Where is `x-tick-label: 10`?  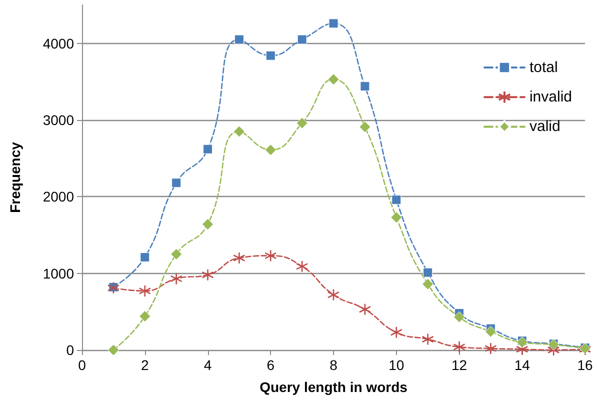 x-tick-label: 10 is located at coordinates (396, 365).